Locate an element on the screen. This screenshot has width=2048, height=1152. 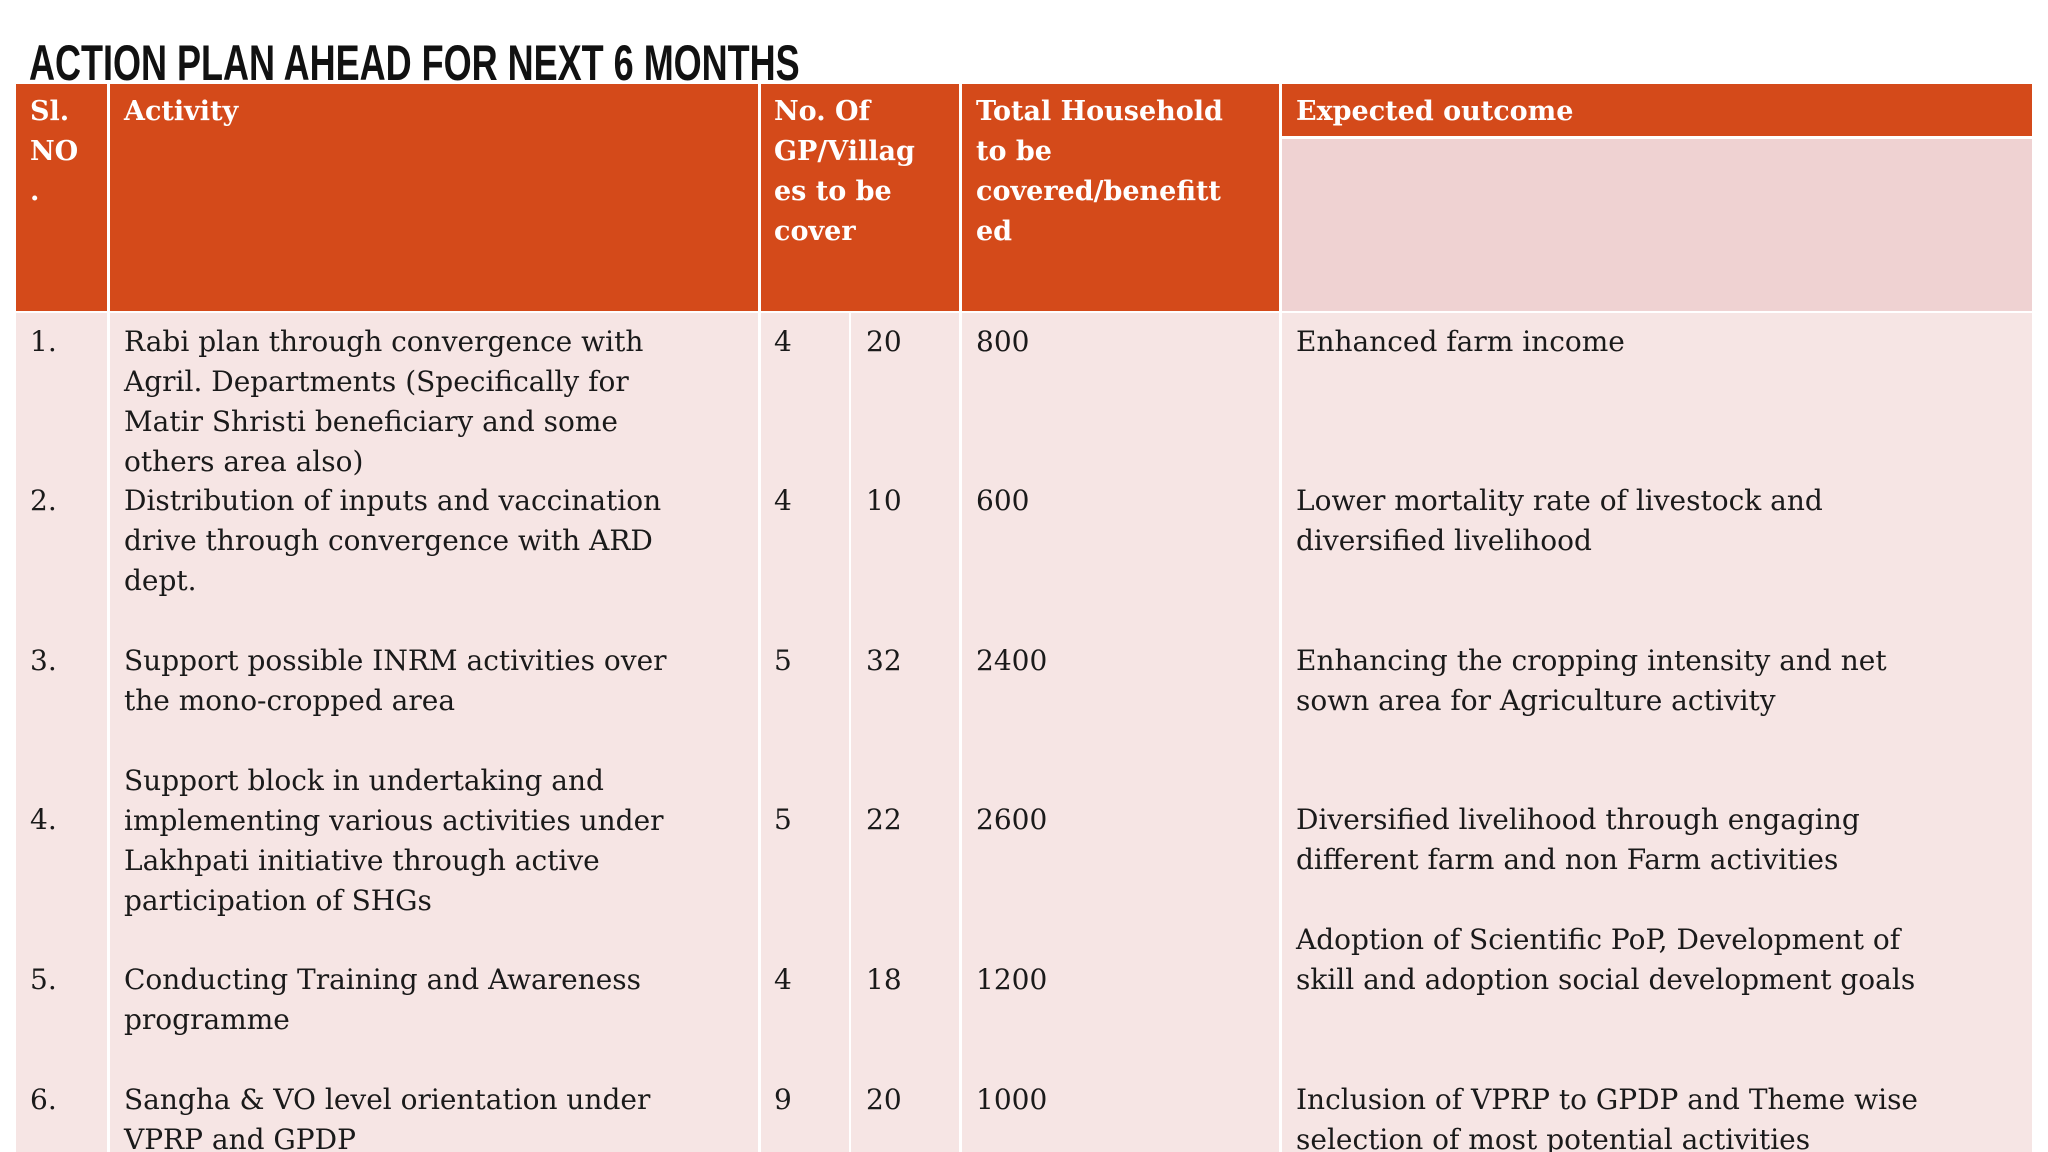
activity-text: VPRP and GPDP is located at coordinates (240, 1137).